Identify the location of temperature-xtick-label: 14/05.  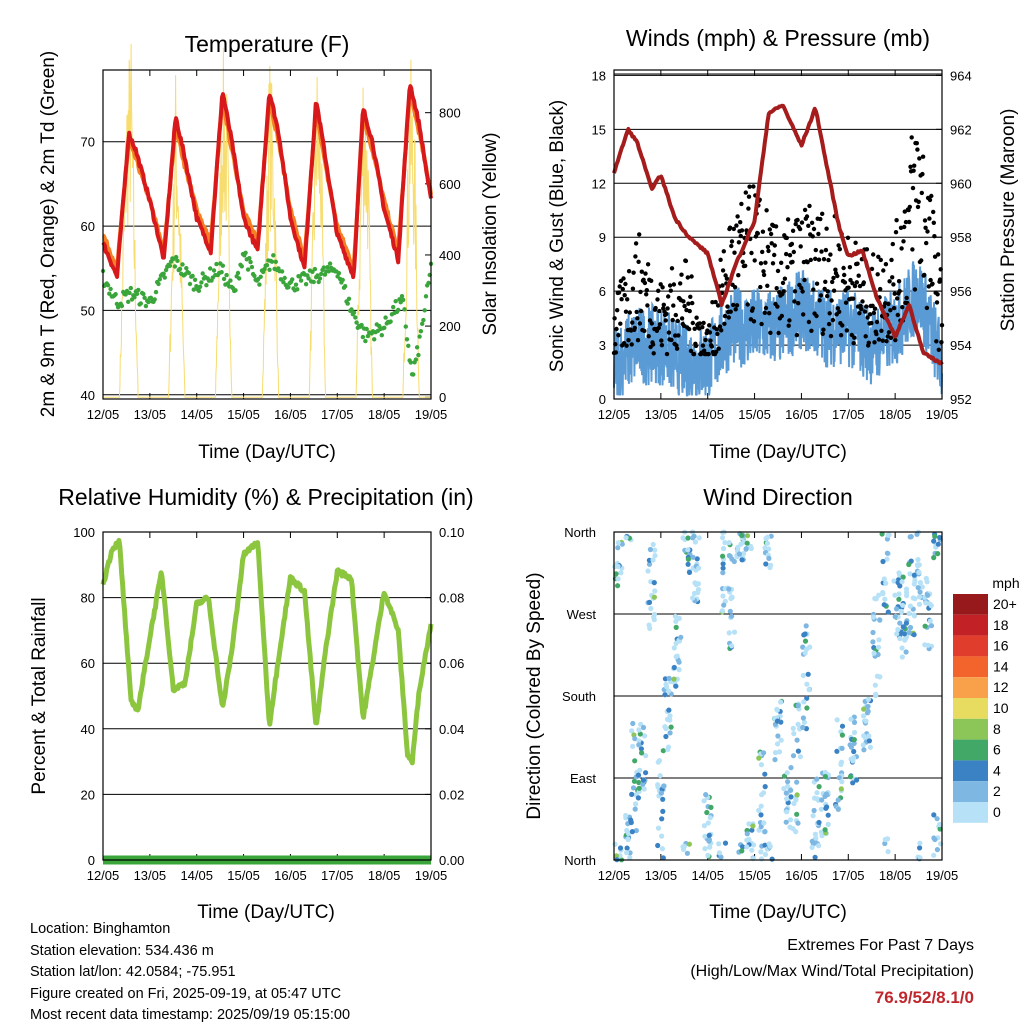
(196, 414).